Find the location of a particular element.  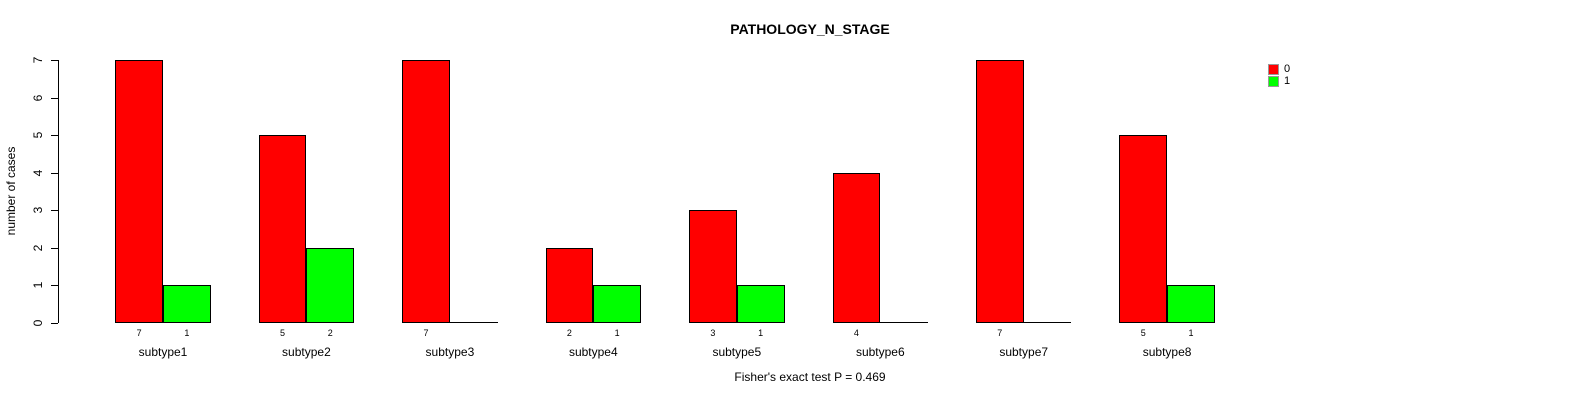

y-axis-line is located at coordinates (58, 191).